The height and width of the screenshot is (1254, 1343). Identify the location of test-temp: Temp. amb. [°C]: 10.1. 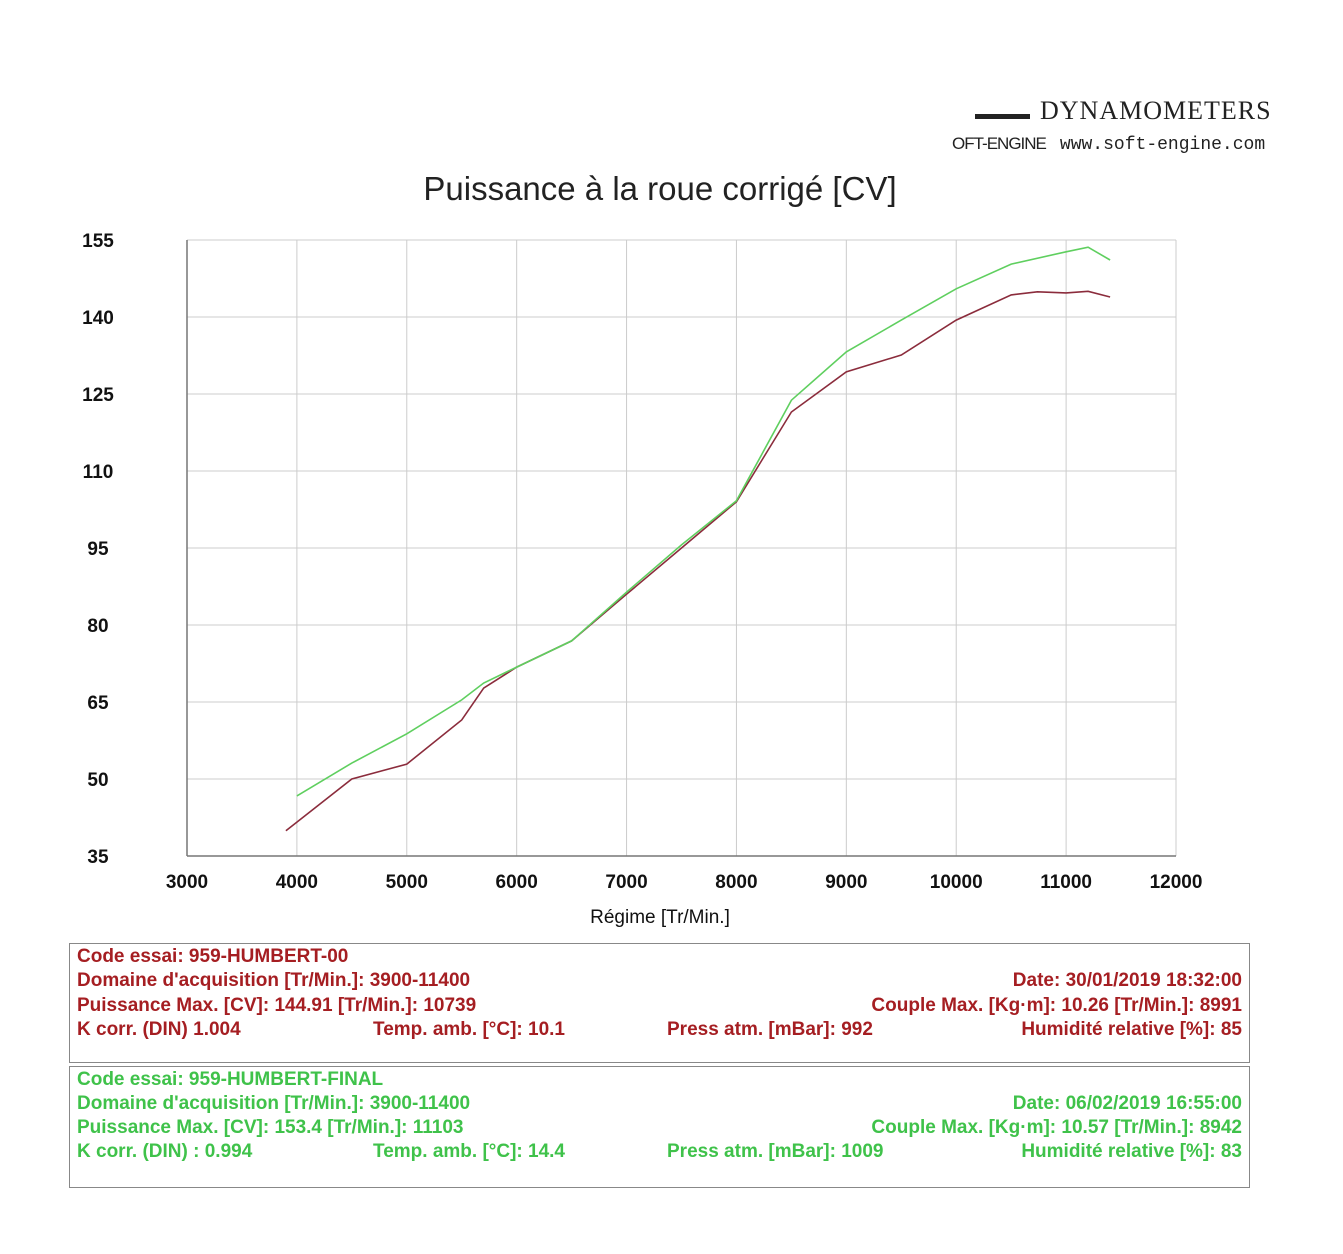
(469, 1029).